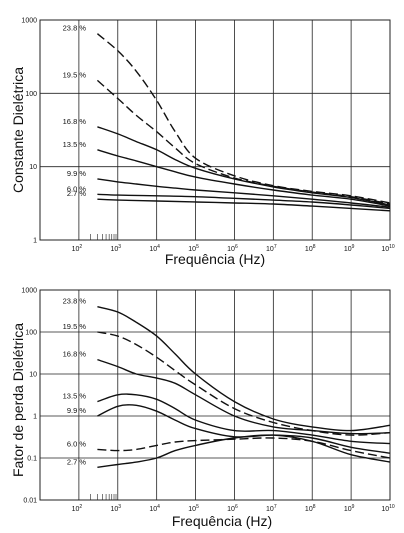 The width and height of the screenshot is (404, 533). I want to click on series-line-19-5pct, so click(244, 383).